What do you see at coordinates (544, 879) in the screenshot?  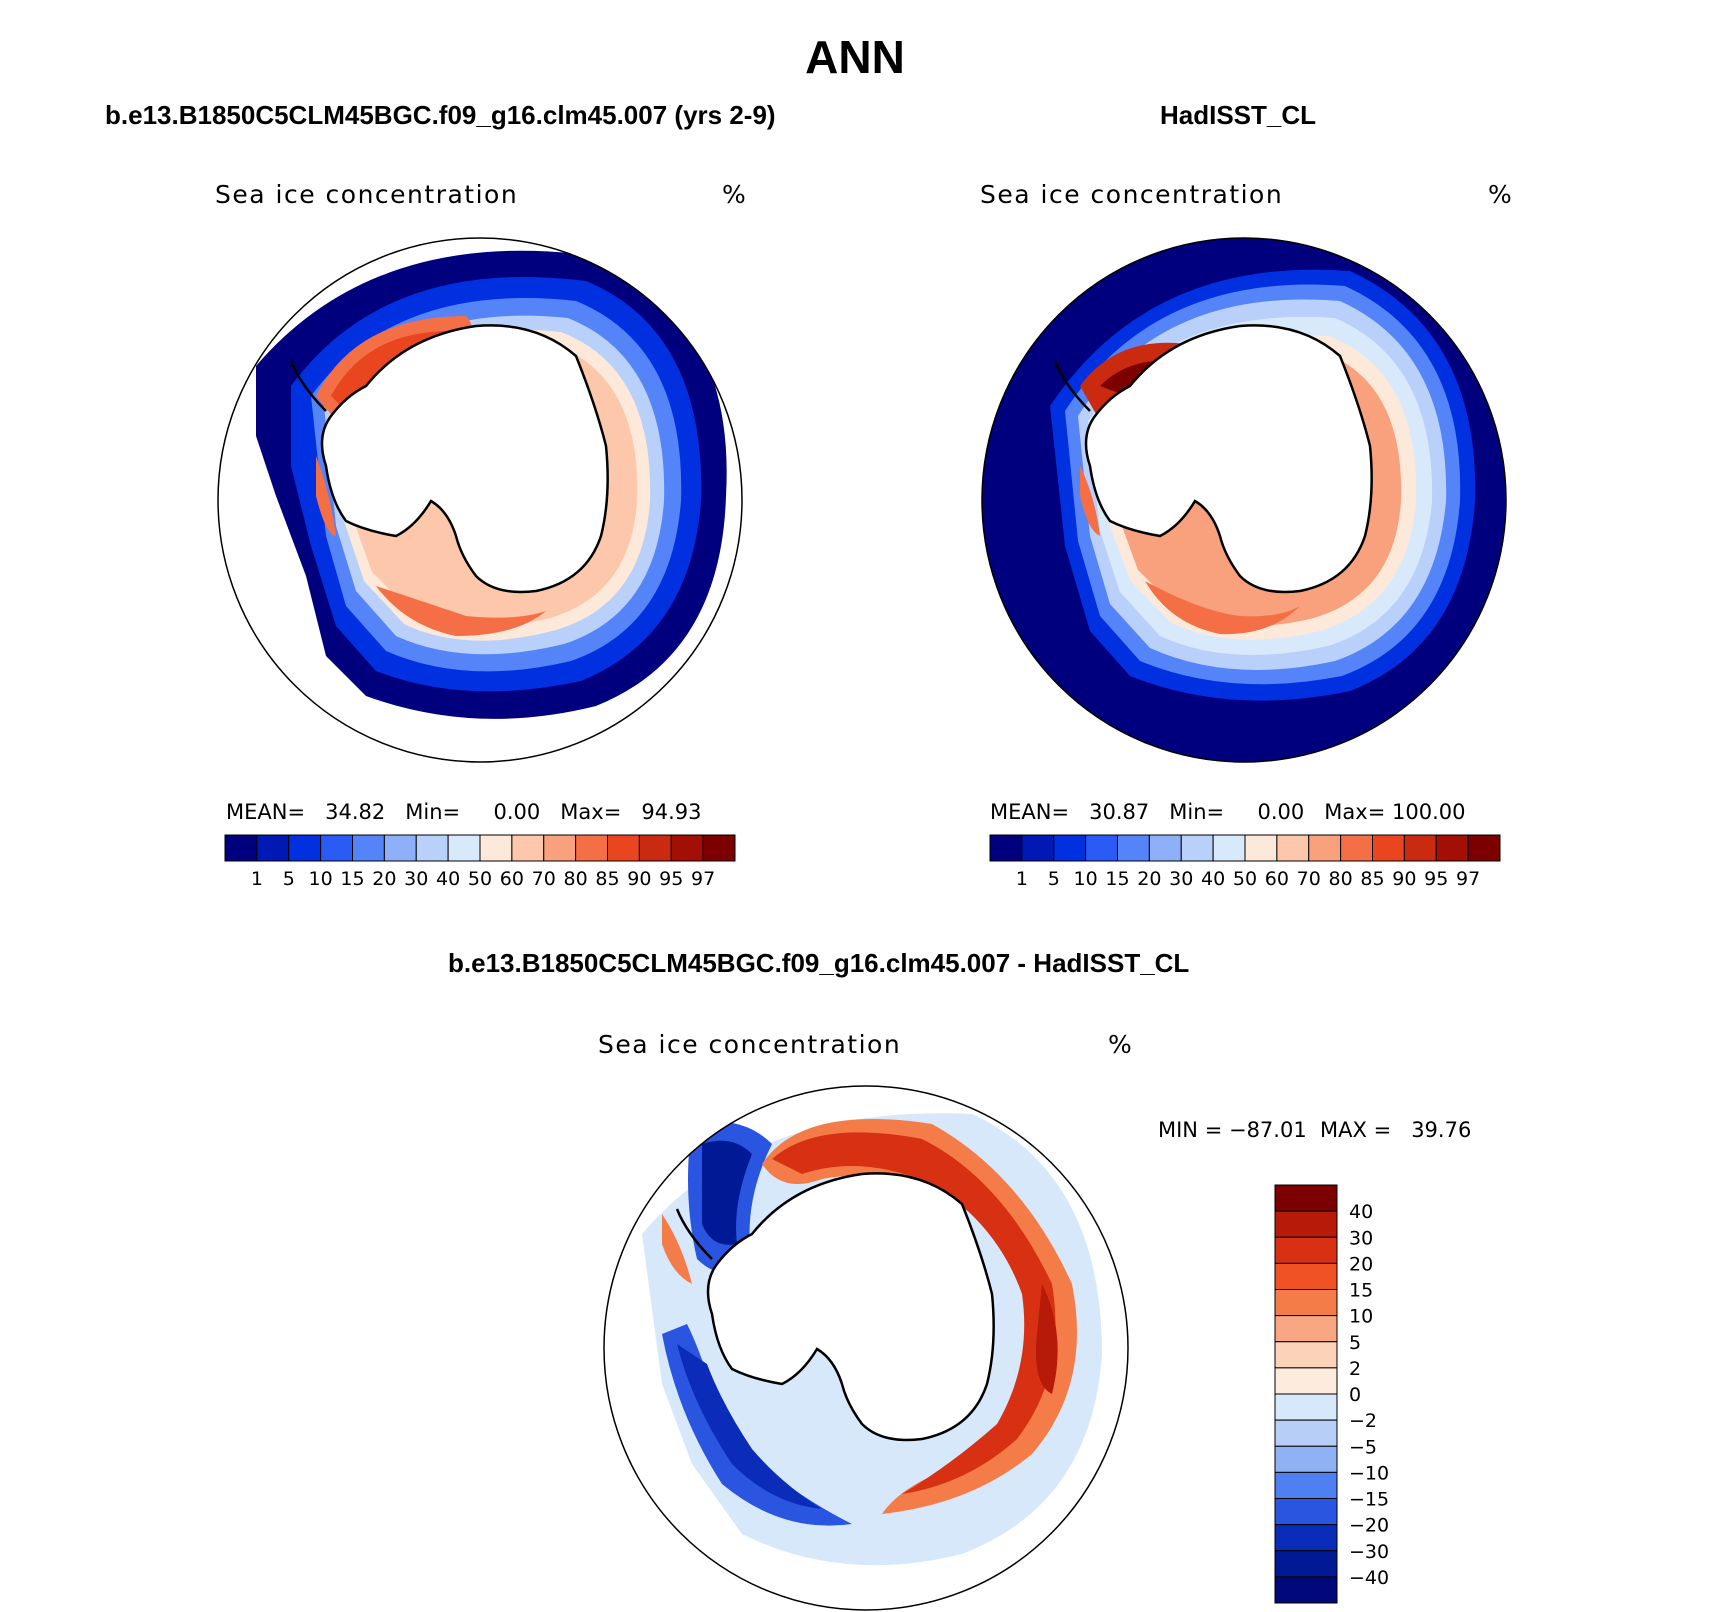 I see `colorbar-model-tick-label: 70` at bounding box center [544, 879].